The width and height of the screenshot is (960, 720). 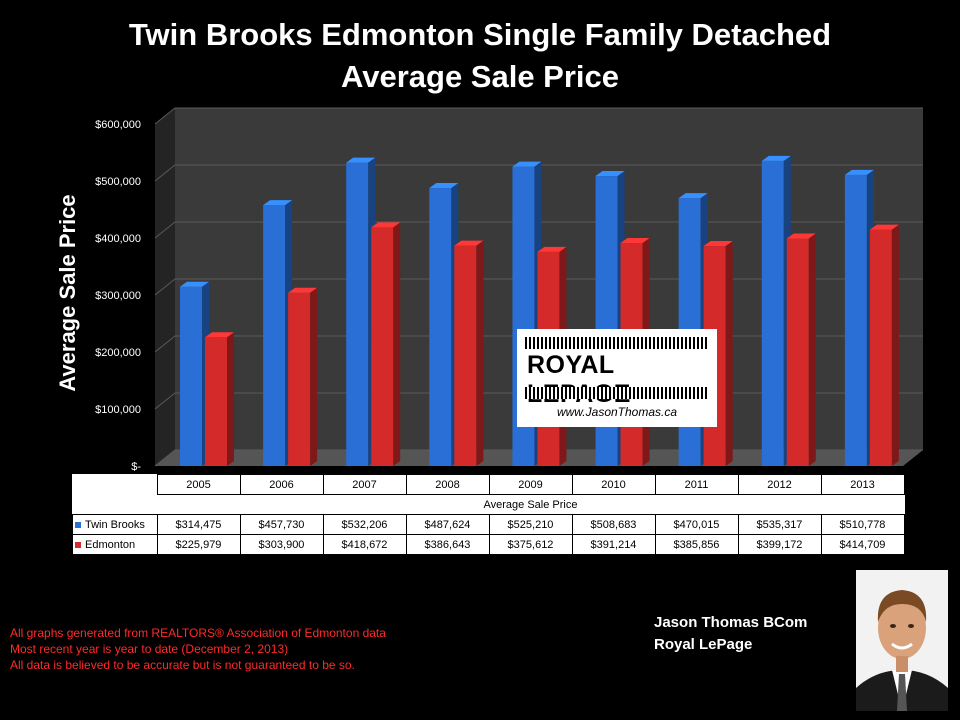 I want to click on legend-label: Twin Brooks, so click(x=115, y=524).